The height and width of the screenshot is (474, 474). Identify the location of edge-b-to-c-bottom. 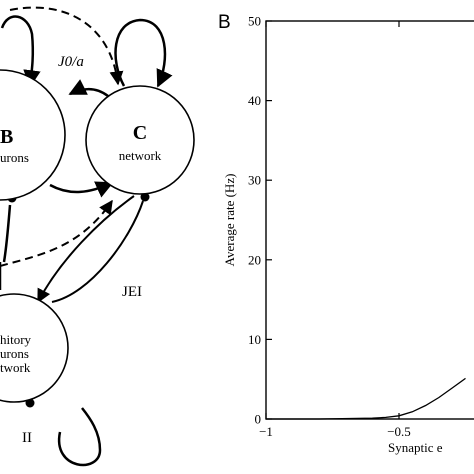
(81, 189).